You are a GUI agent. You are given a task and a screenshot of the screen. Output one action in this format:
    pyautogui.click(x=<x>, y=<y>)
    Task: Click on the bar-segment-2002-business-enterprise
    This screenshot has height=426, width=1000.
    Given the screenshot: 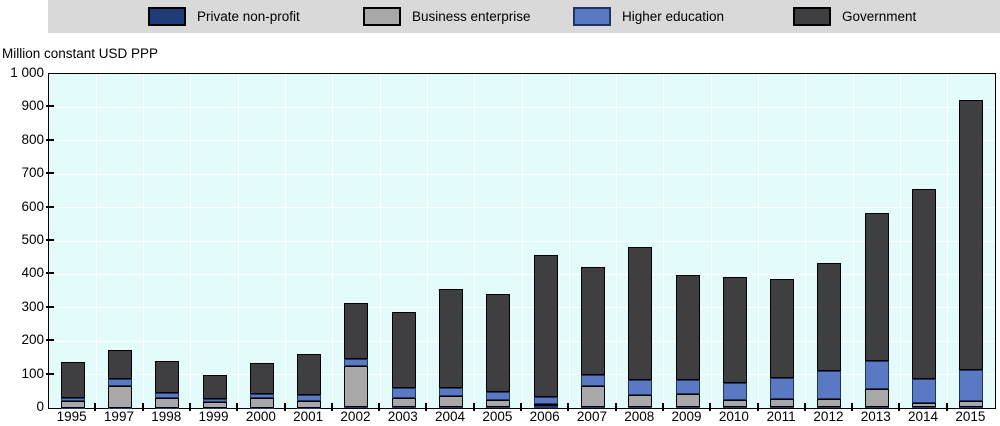 What is the action you would take?
    pyautogui.click(x=356, y=386)
    